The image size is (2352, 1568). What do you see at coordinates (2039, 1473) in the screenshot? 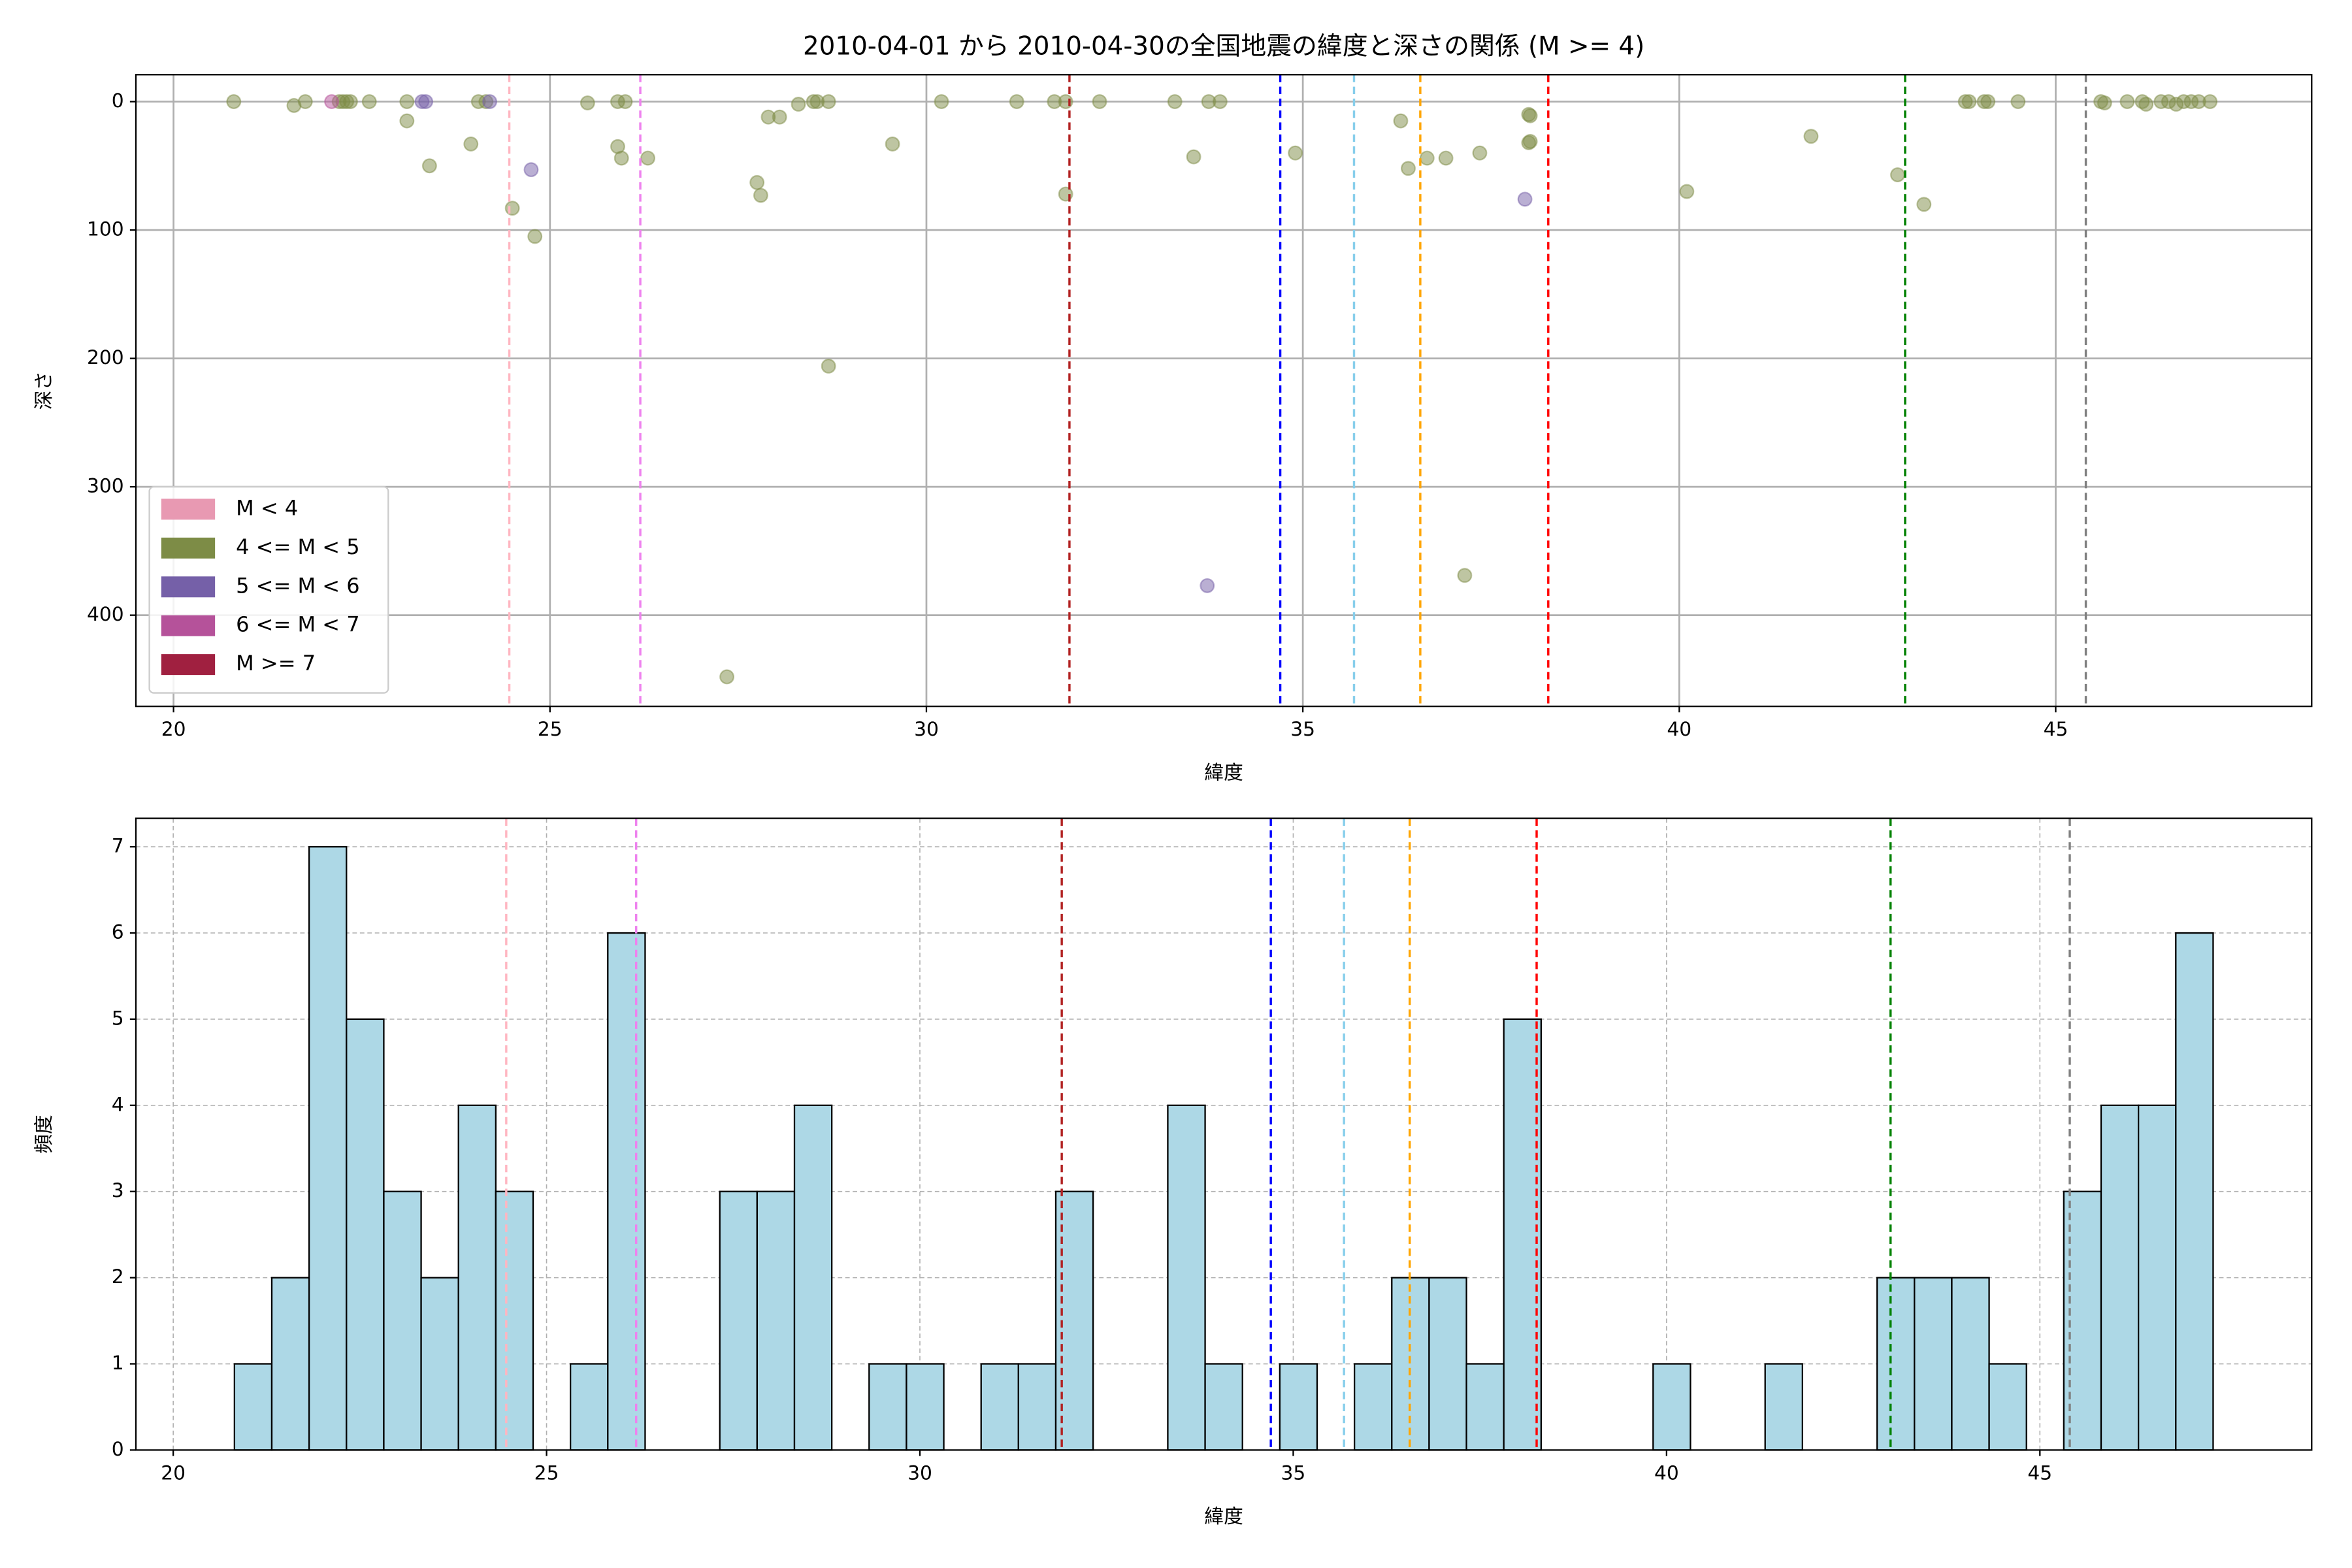
I see `x-tick-label: 45` at bounding box center [2039, 1473].